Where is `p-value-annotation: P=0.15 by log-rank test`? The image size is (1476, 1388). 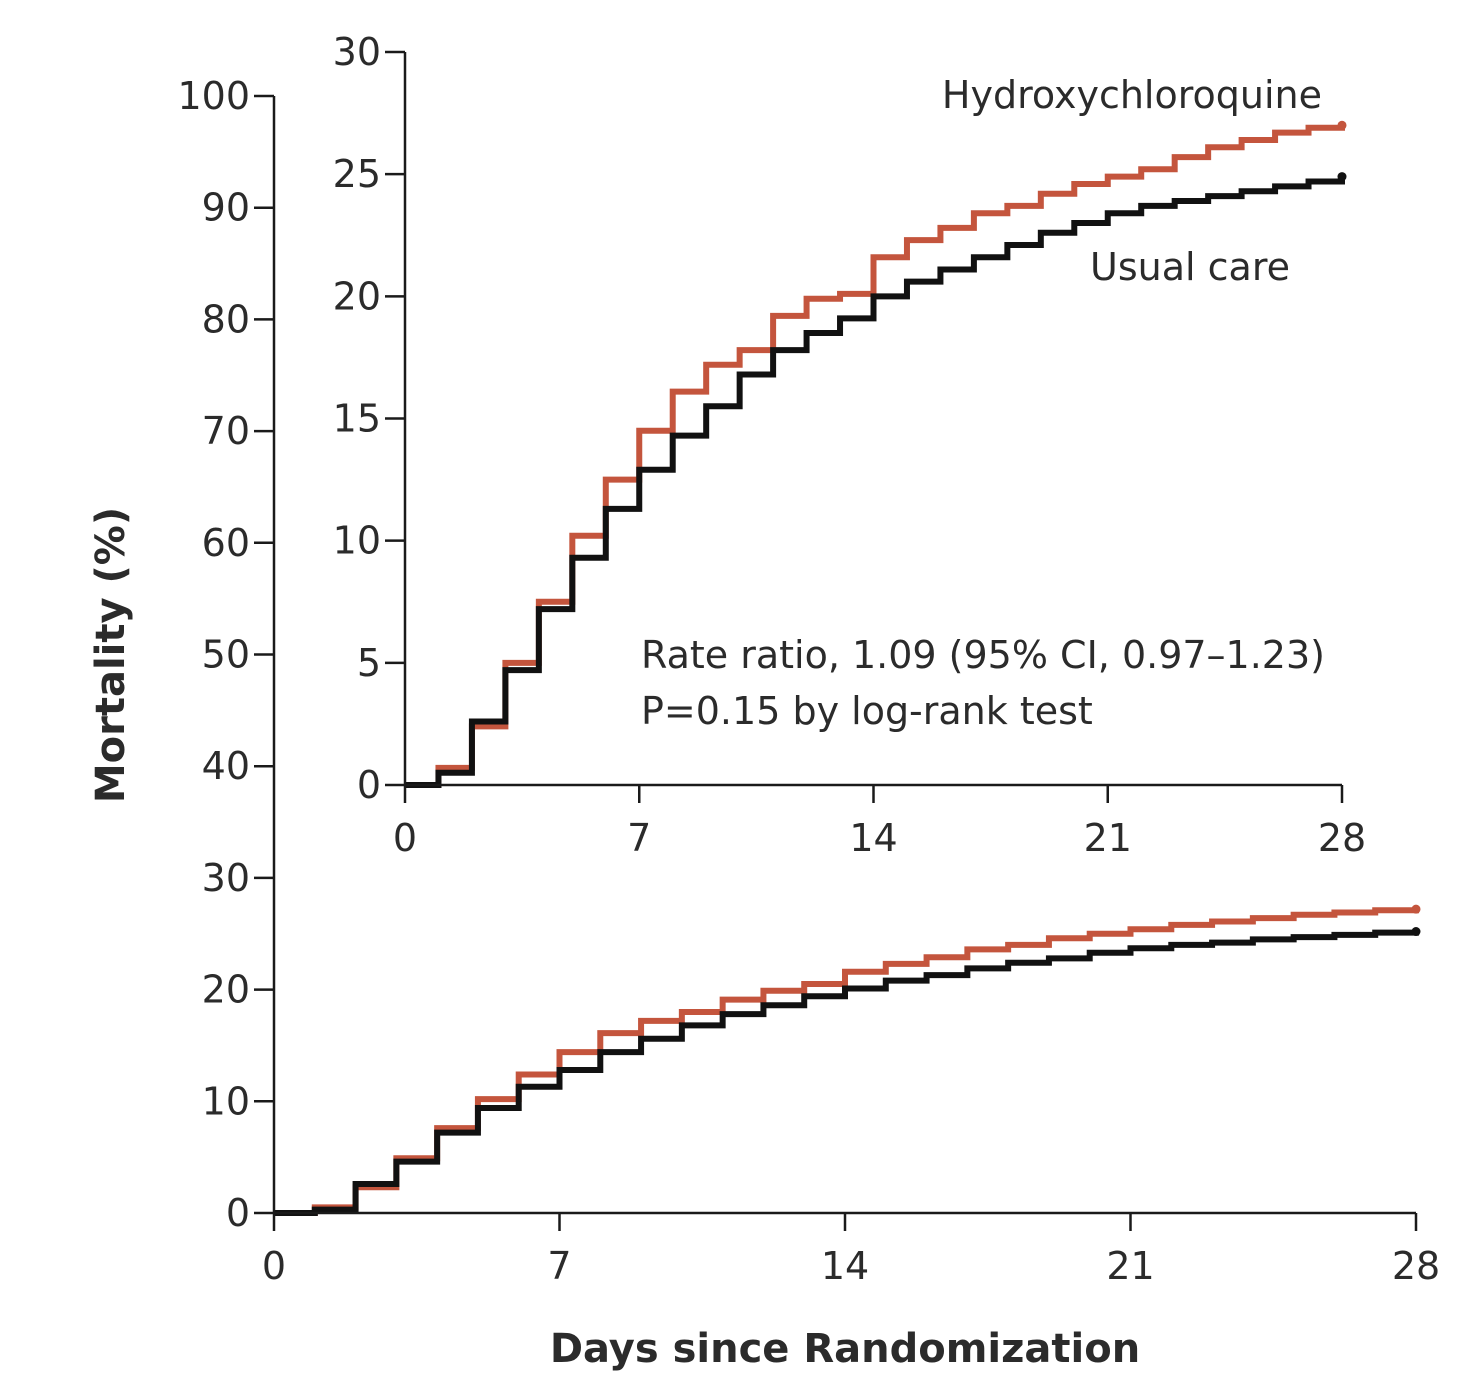
p-value-annotation: P=0.15 by log-rank test is located at coordinates (867, 711).